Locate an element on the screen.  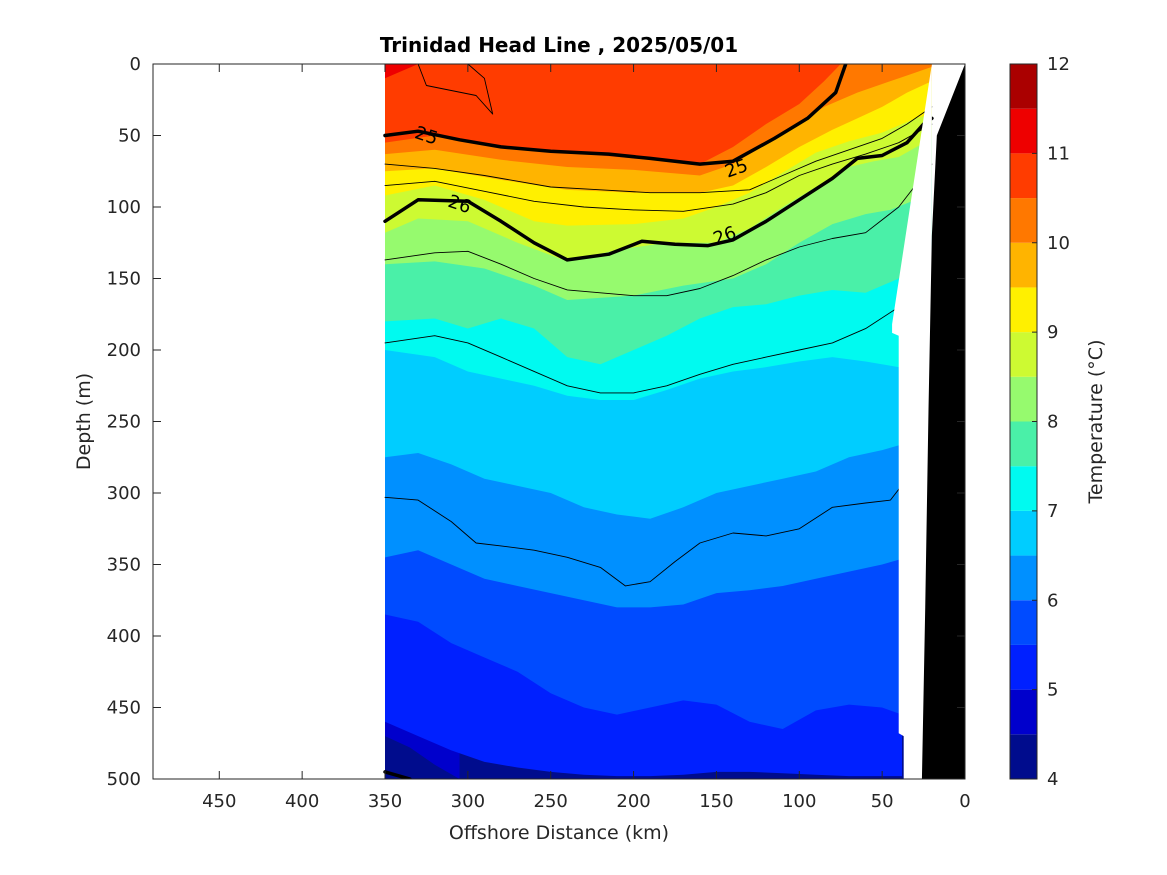
colorbar-swatch-8.5 is located at coordinates (1023, 354).